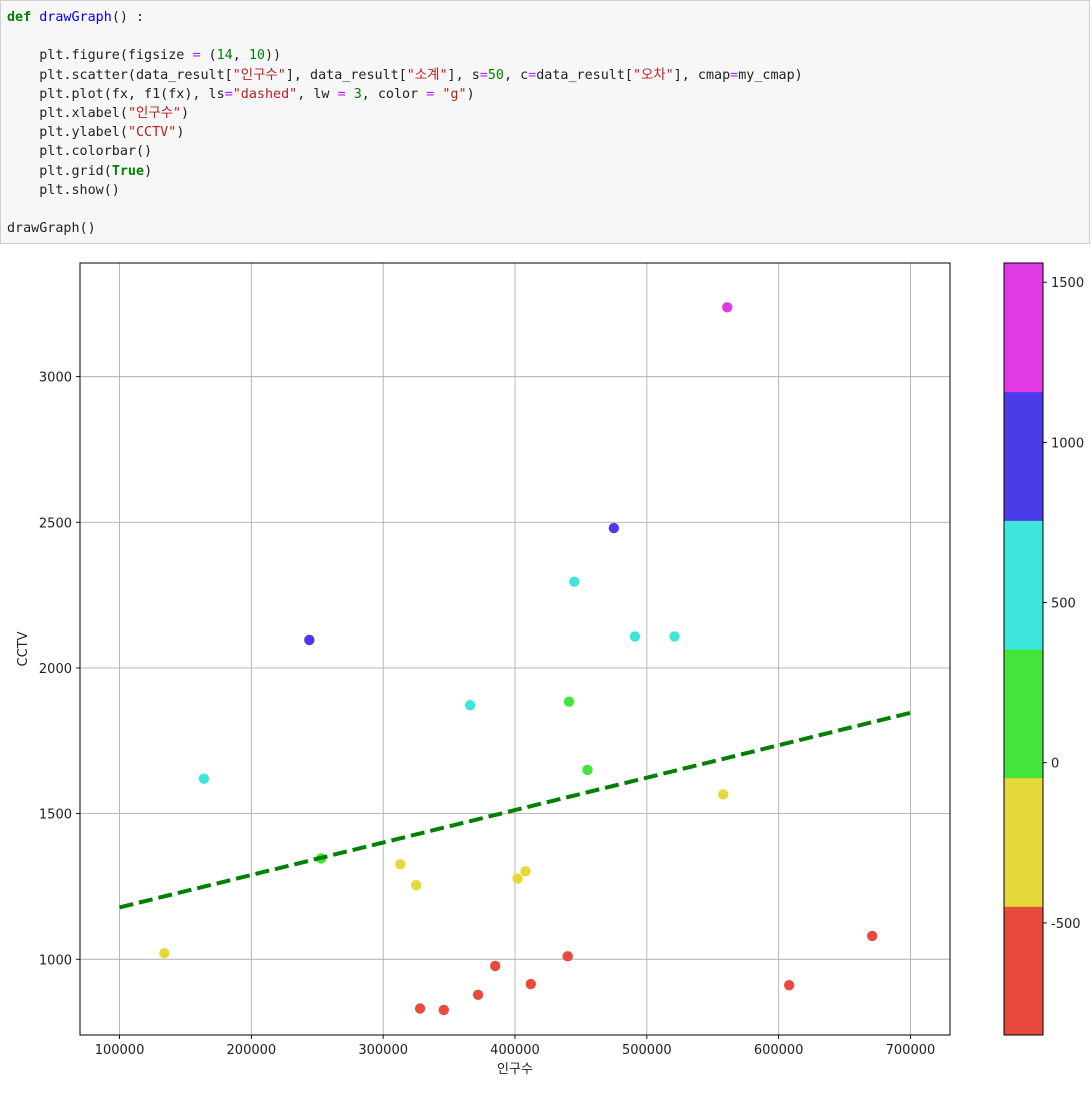 This screenshot has width=1092, height=1094. Describe the element at coordinates (79, 190) in the screenshot. I see `code-token: plt.show()` at that location.